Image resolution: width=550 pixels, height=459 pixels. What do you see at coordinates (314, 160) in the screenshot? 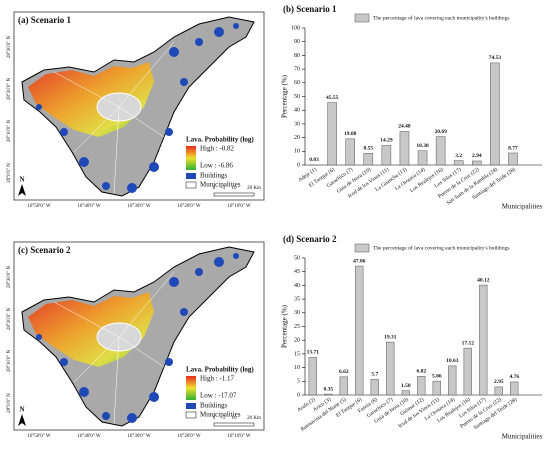
I see `data-label: 0.03` at bounding box center [314, 160].